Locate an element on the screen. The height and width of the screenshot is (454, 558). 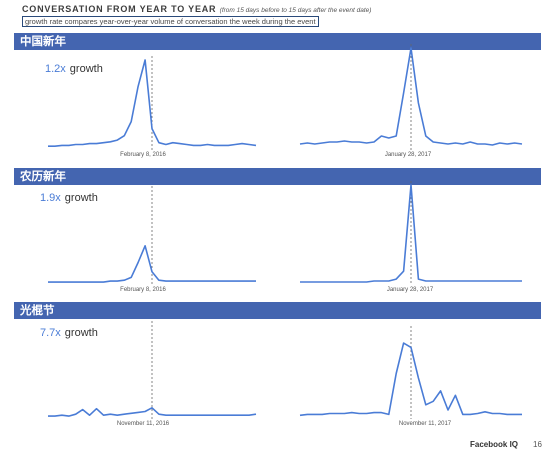
event-date-label: November 11, 2017 is located at coordinates (425, 424).